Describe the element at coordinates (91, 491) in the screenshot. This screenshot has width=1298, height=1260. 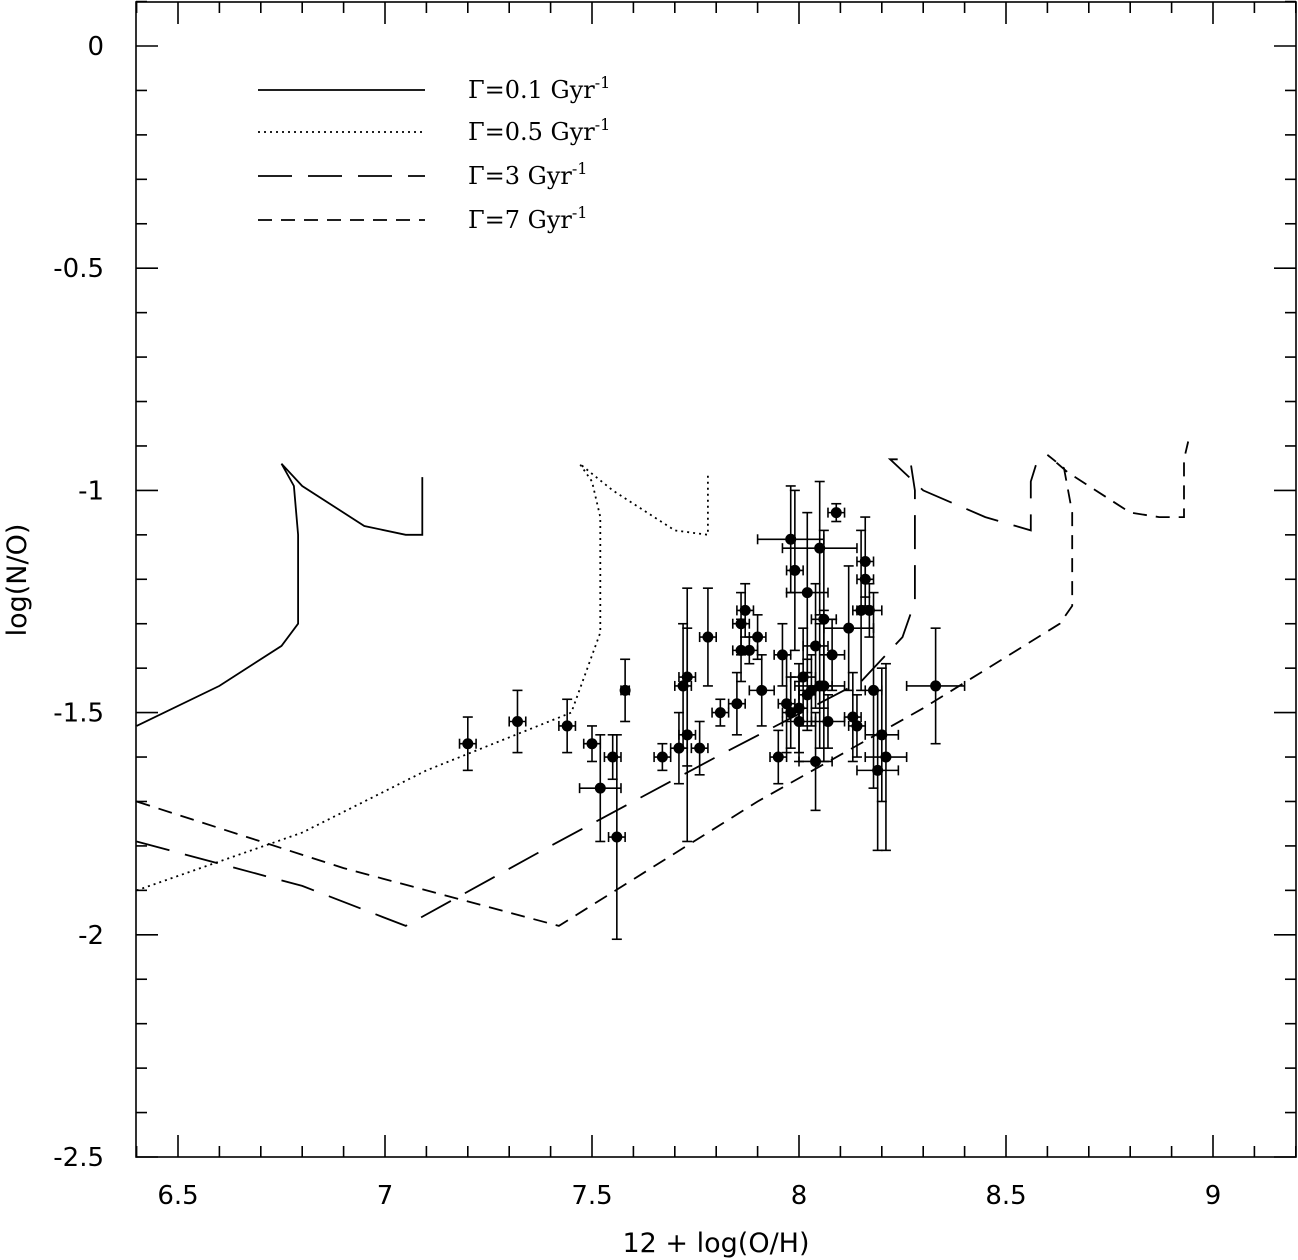
I see `y-tick-label: -1` at that location.